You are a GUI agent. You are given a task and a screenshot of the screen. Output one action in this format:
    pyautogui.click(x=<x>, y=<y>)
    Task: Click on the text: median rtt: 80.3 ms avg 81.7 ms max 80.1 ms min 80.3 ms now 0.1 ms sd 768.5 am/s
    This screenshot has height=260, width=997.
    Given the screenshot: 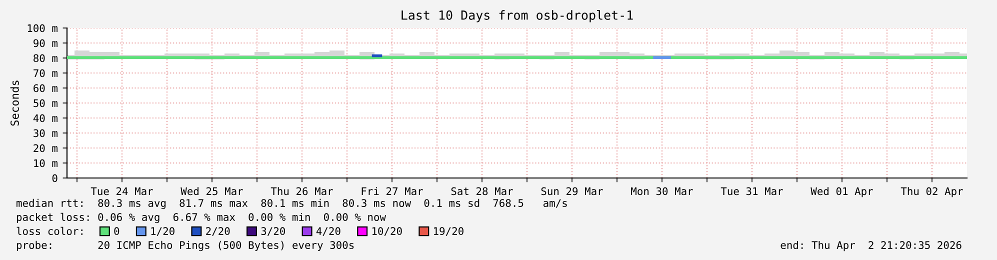 What is the action you would take?
    pyautogui.click(x=291, y=204)
    